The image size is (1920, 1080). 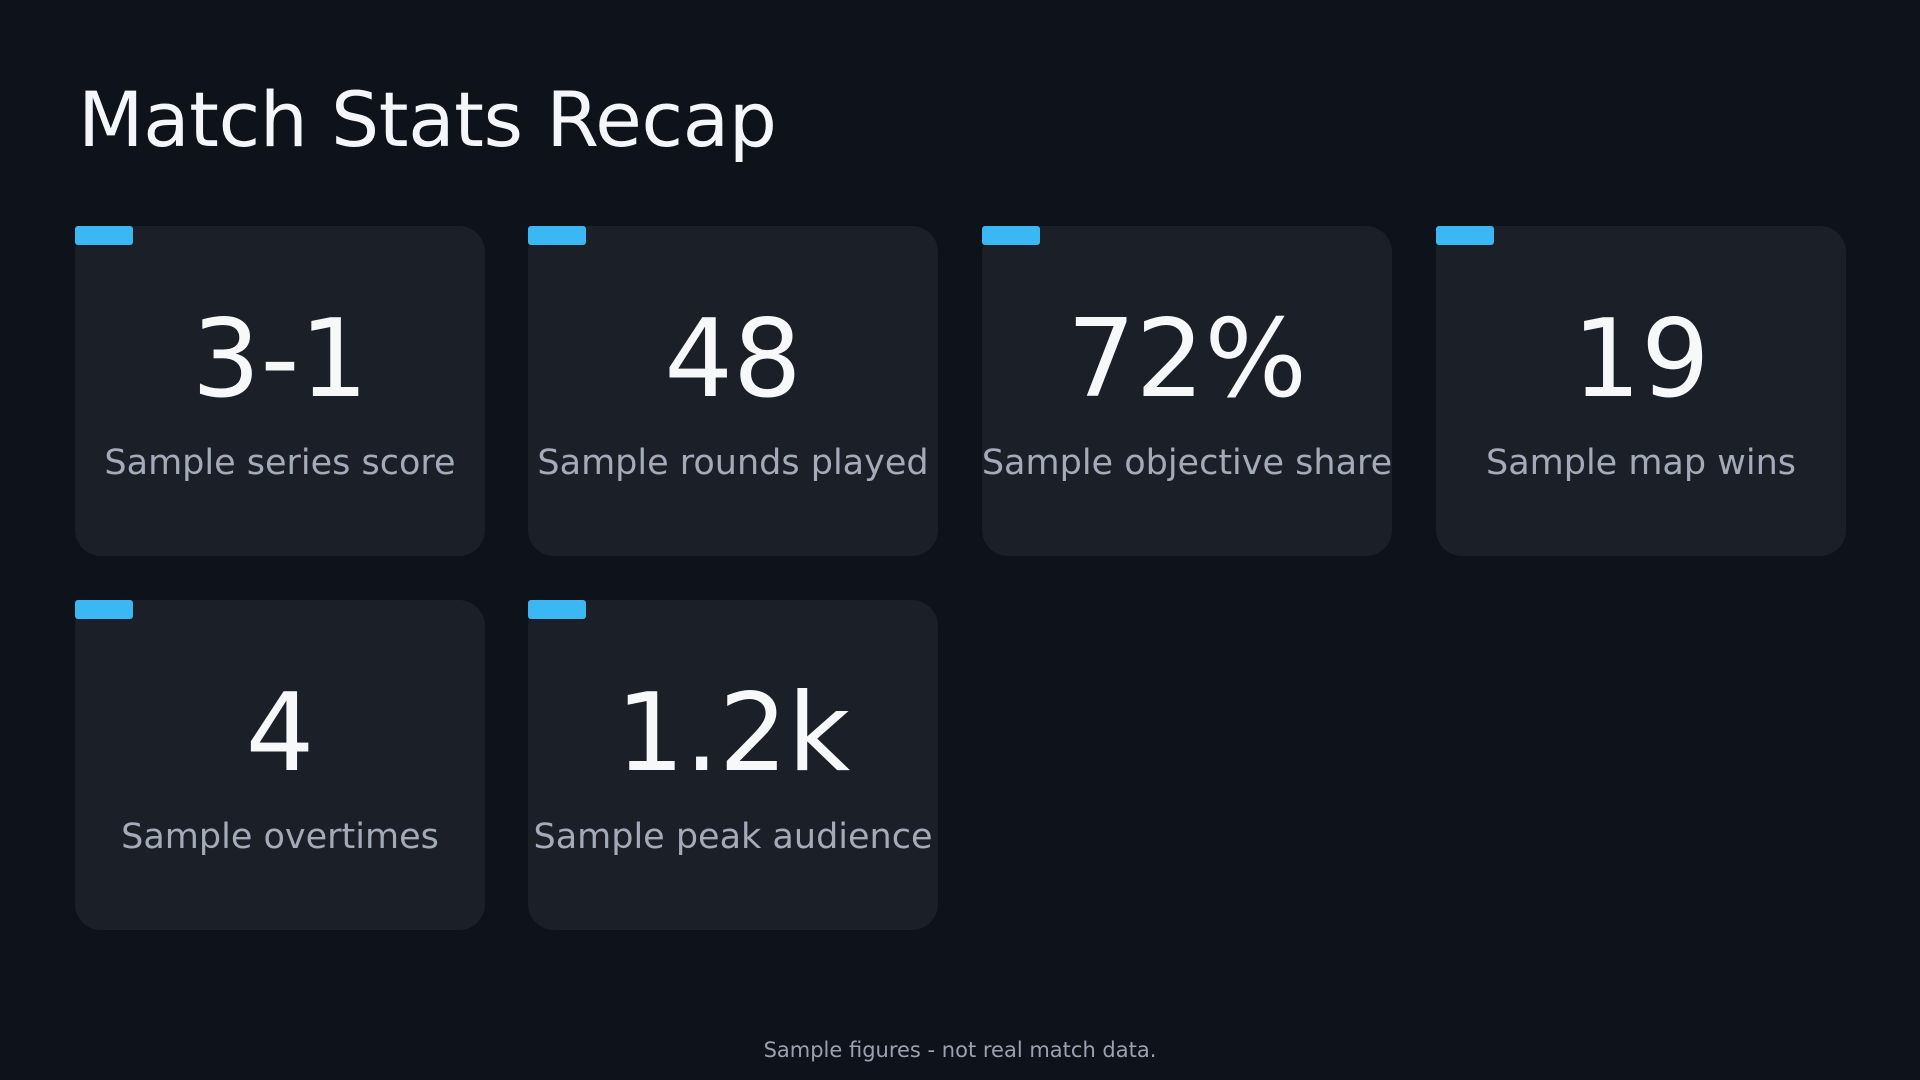 What do you see at coordinates (280, 359) in the screenshot?
I see `stat-value: 3-1` at bounding box center [280, 359].